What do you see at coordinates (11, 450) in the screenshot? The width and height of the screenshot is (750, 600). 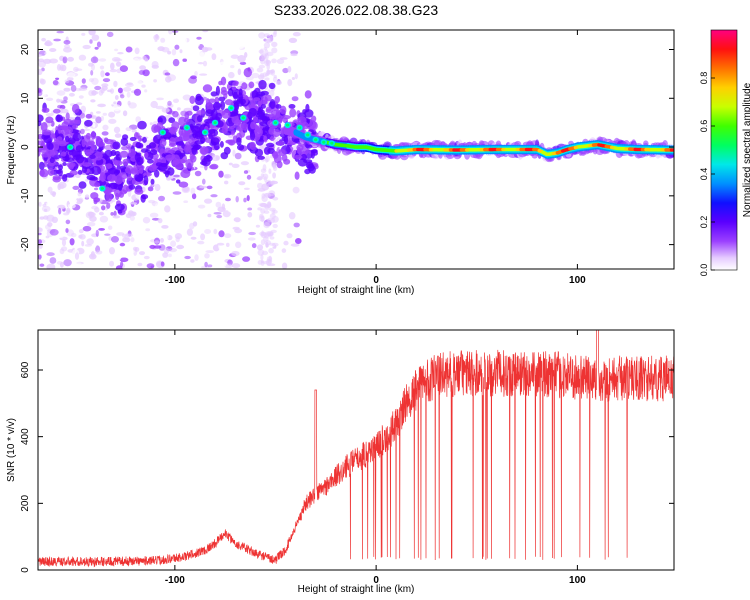 I see `snr-ylabel: SNR (10 * v/v)` at bounding box center [11, 450].